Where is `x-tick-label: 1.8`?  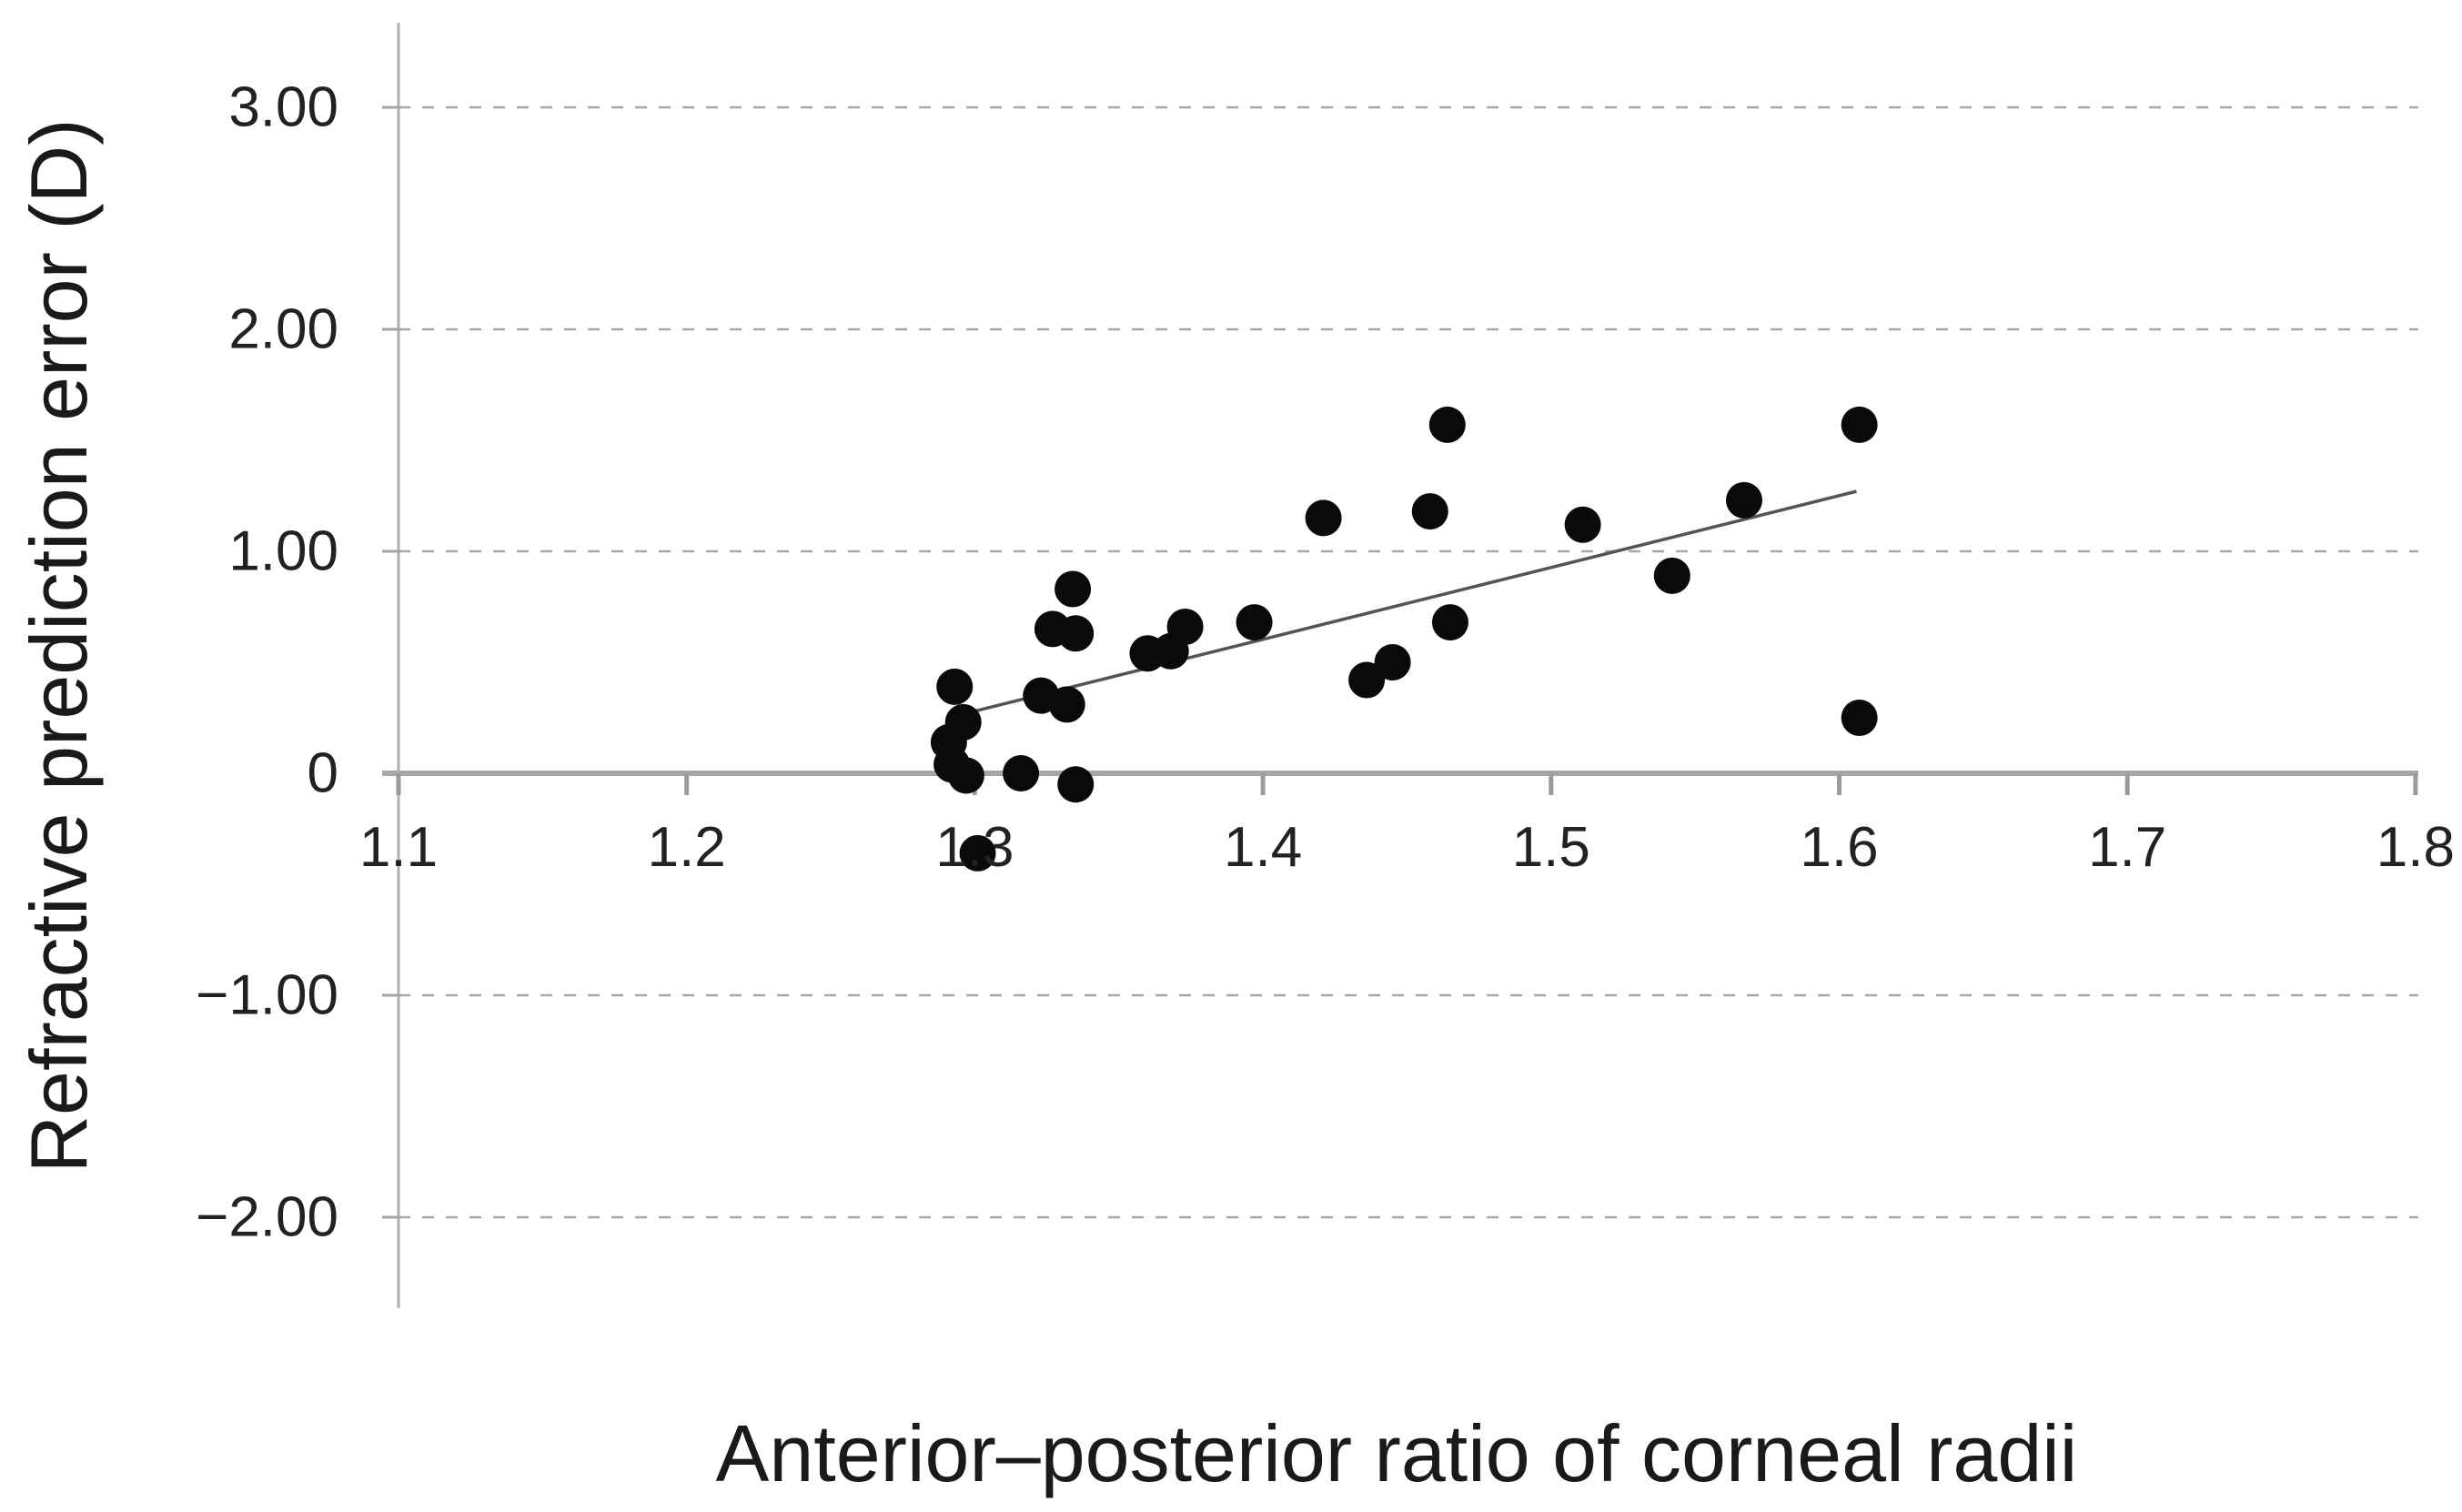 x-tick-label: 1.8 is located at coordinates (2415, 848).